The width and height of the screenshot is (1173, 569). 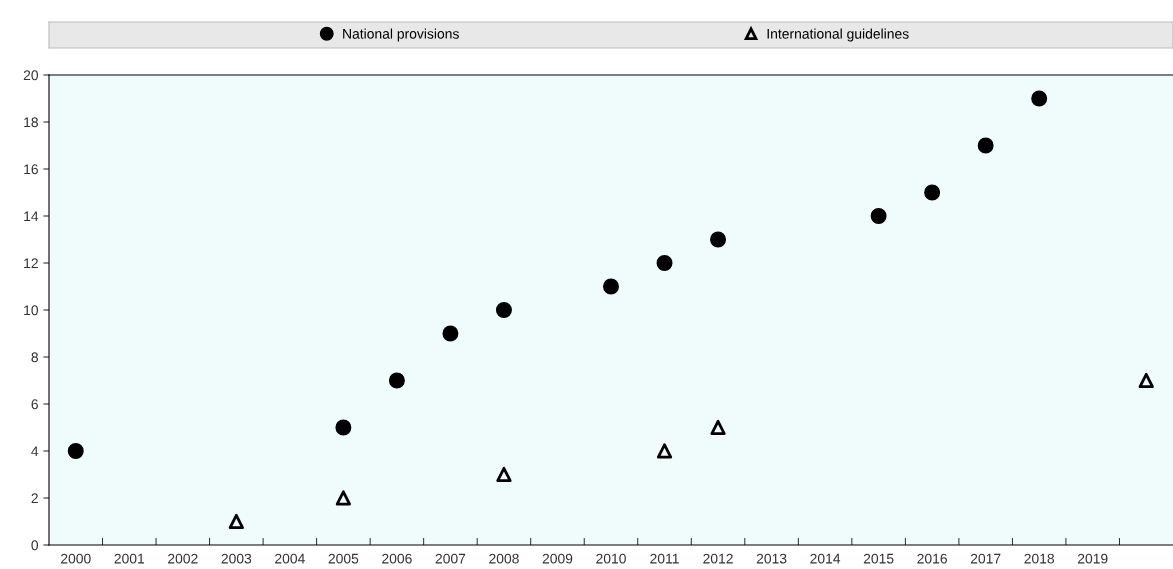 What do you see at coordinates (35, 545) in the screenshot?
I see `y-tick-label: 0` at bounding box center [35, 545].